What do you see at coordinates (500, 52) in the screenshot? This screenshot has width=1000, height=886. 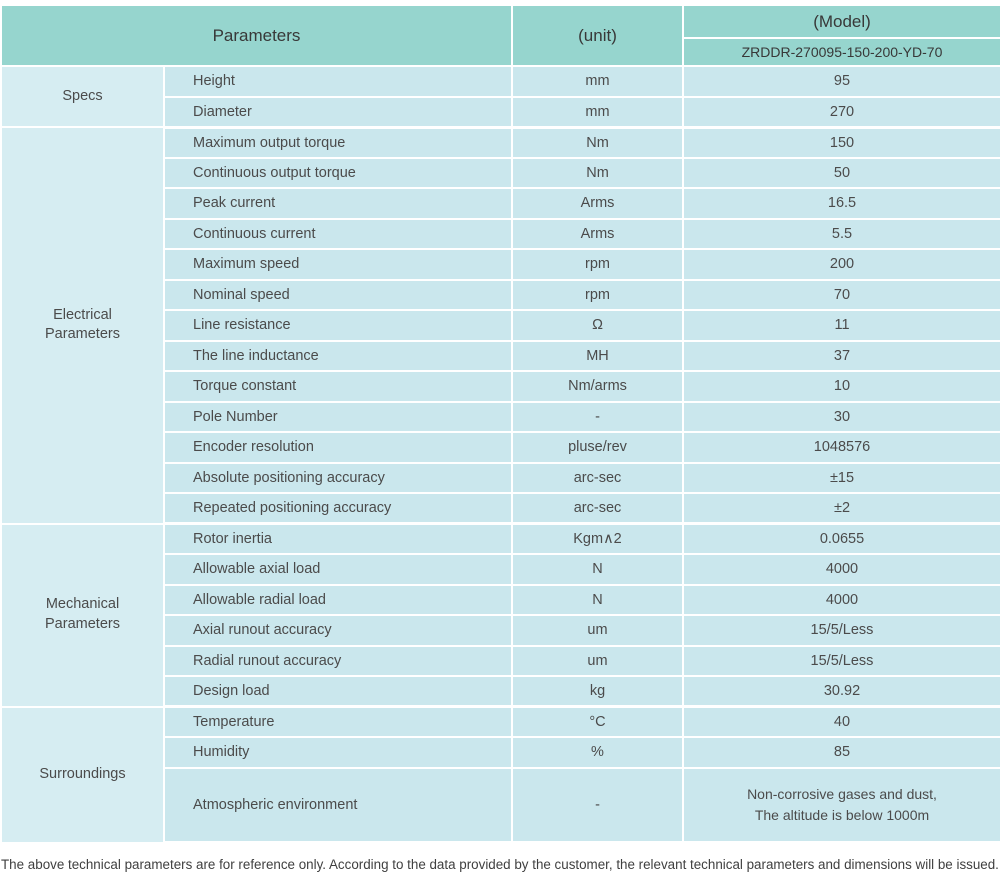 I see `header-row-model: ZRDDR-270095-150-200-YD-70` at bounding box center [500, 52].